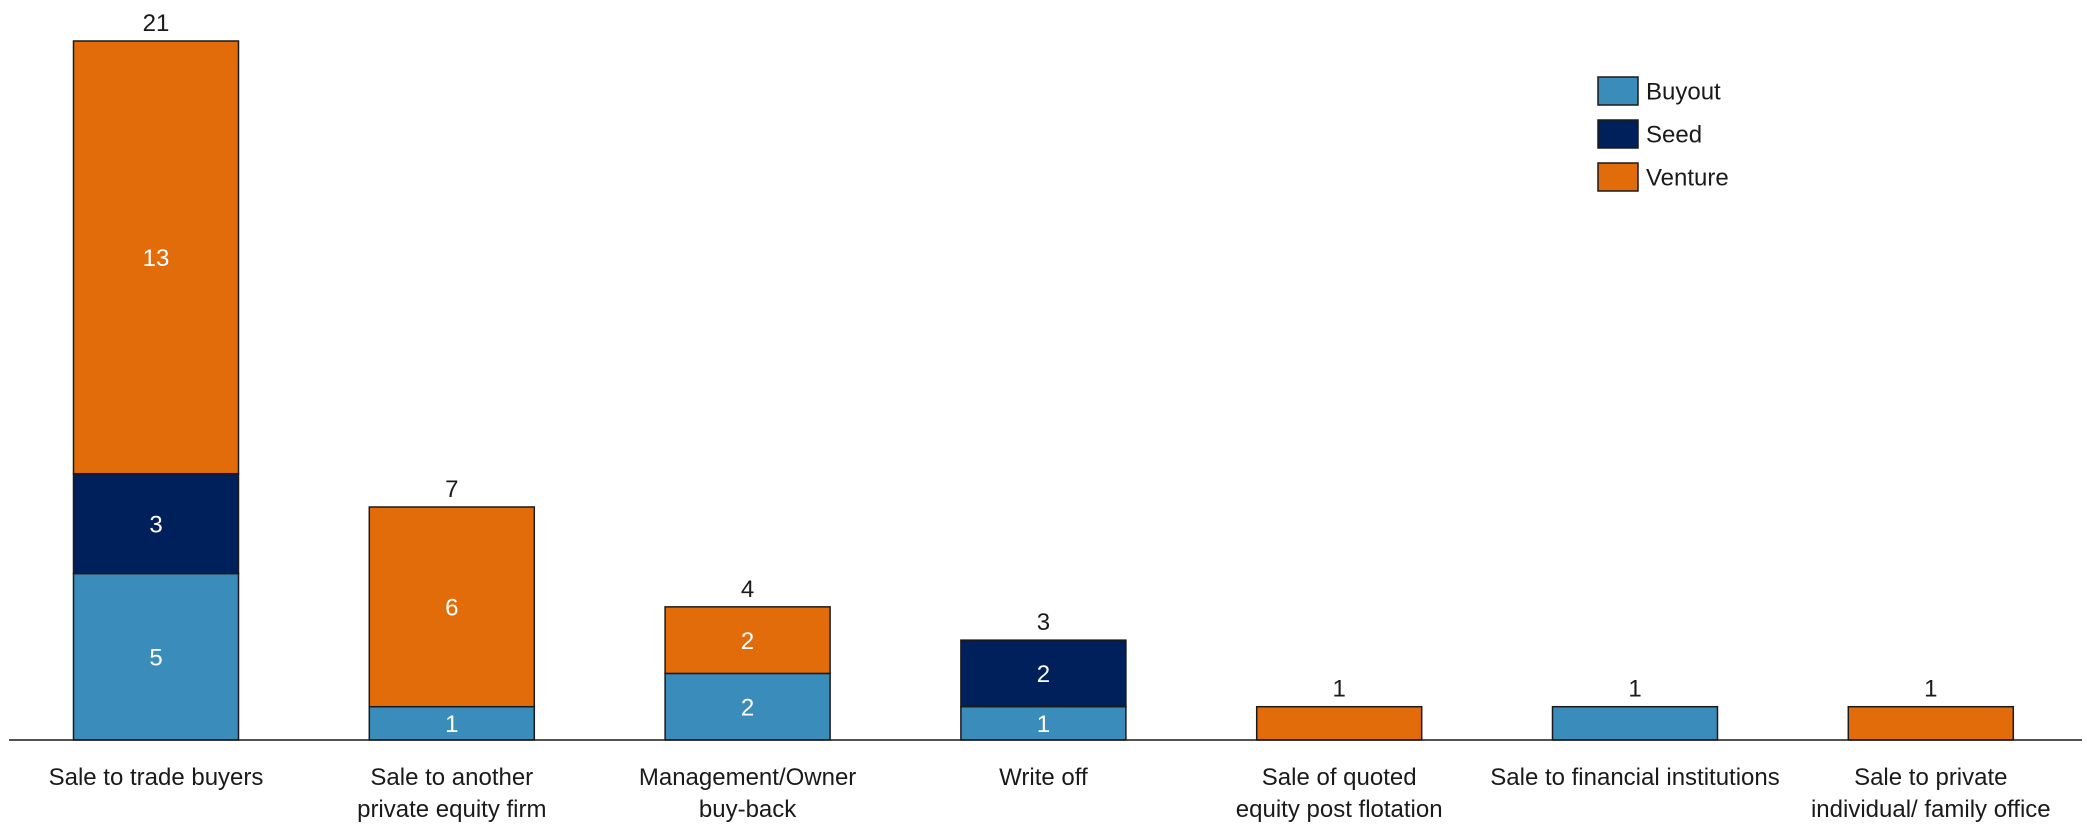  I want to click on x-tick-label: Sale to financial institutions, so click(1635, 777).